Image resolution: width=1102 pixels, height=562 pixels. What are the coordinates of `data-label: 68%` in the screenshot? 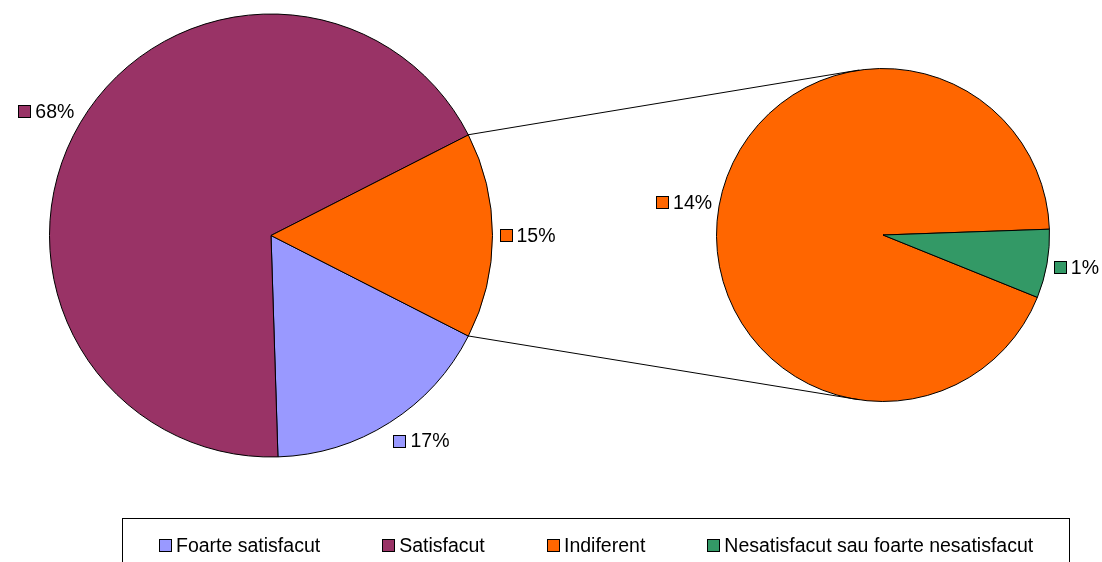 It's located at (55, 110).